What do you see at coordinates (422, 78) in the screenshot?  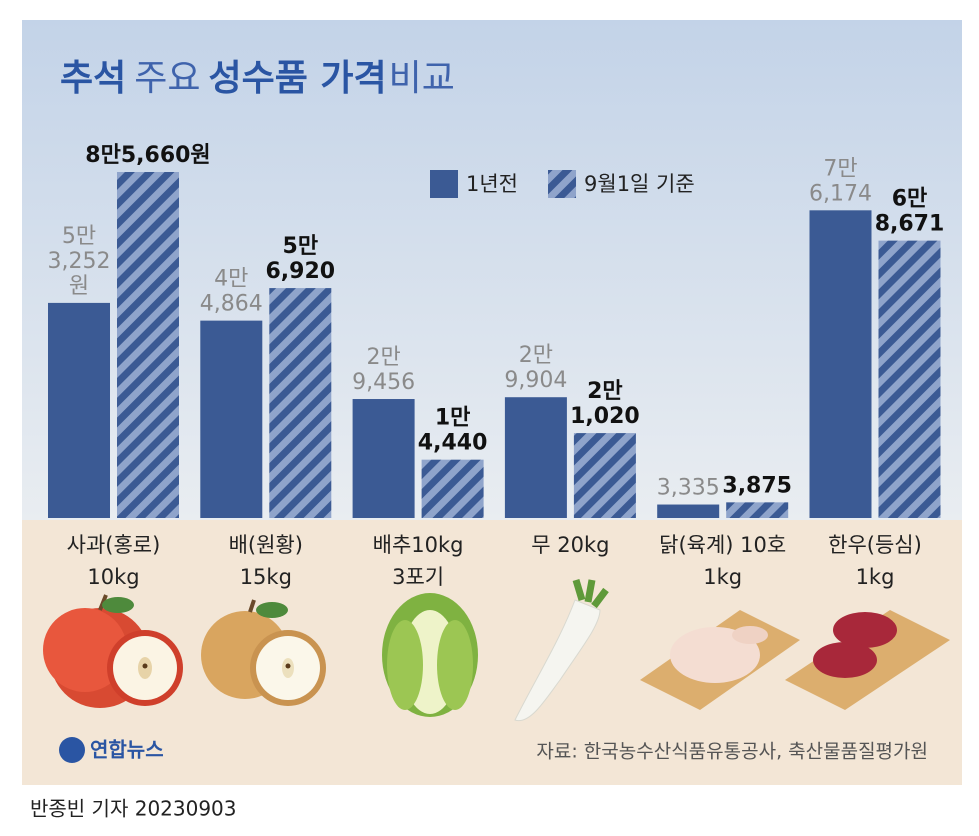 I see `title-part: 비교` at bounding box center [422, 78].